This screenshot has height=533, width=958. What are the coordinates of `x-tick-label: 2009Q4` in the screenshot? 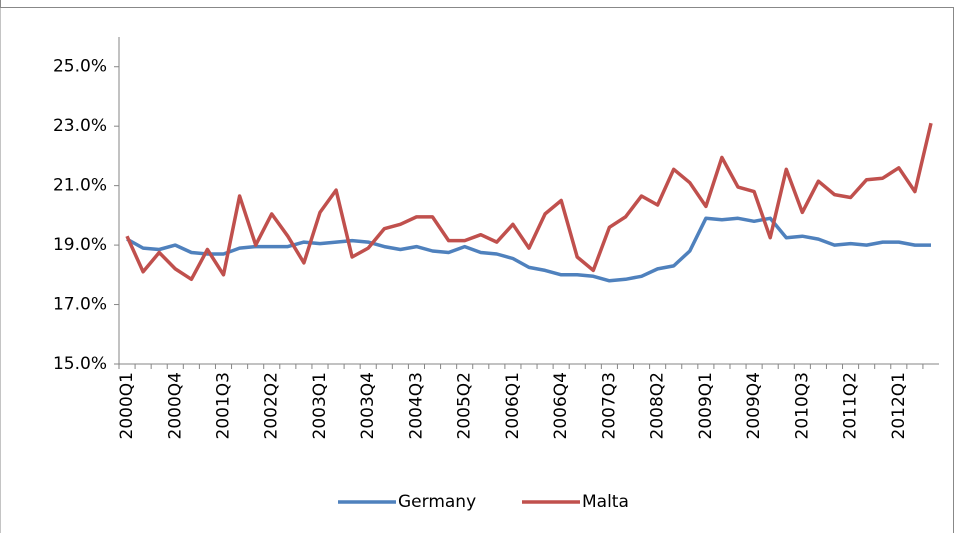 It's located at (754, 405).